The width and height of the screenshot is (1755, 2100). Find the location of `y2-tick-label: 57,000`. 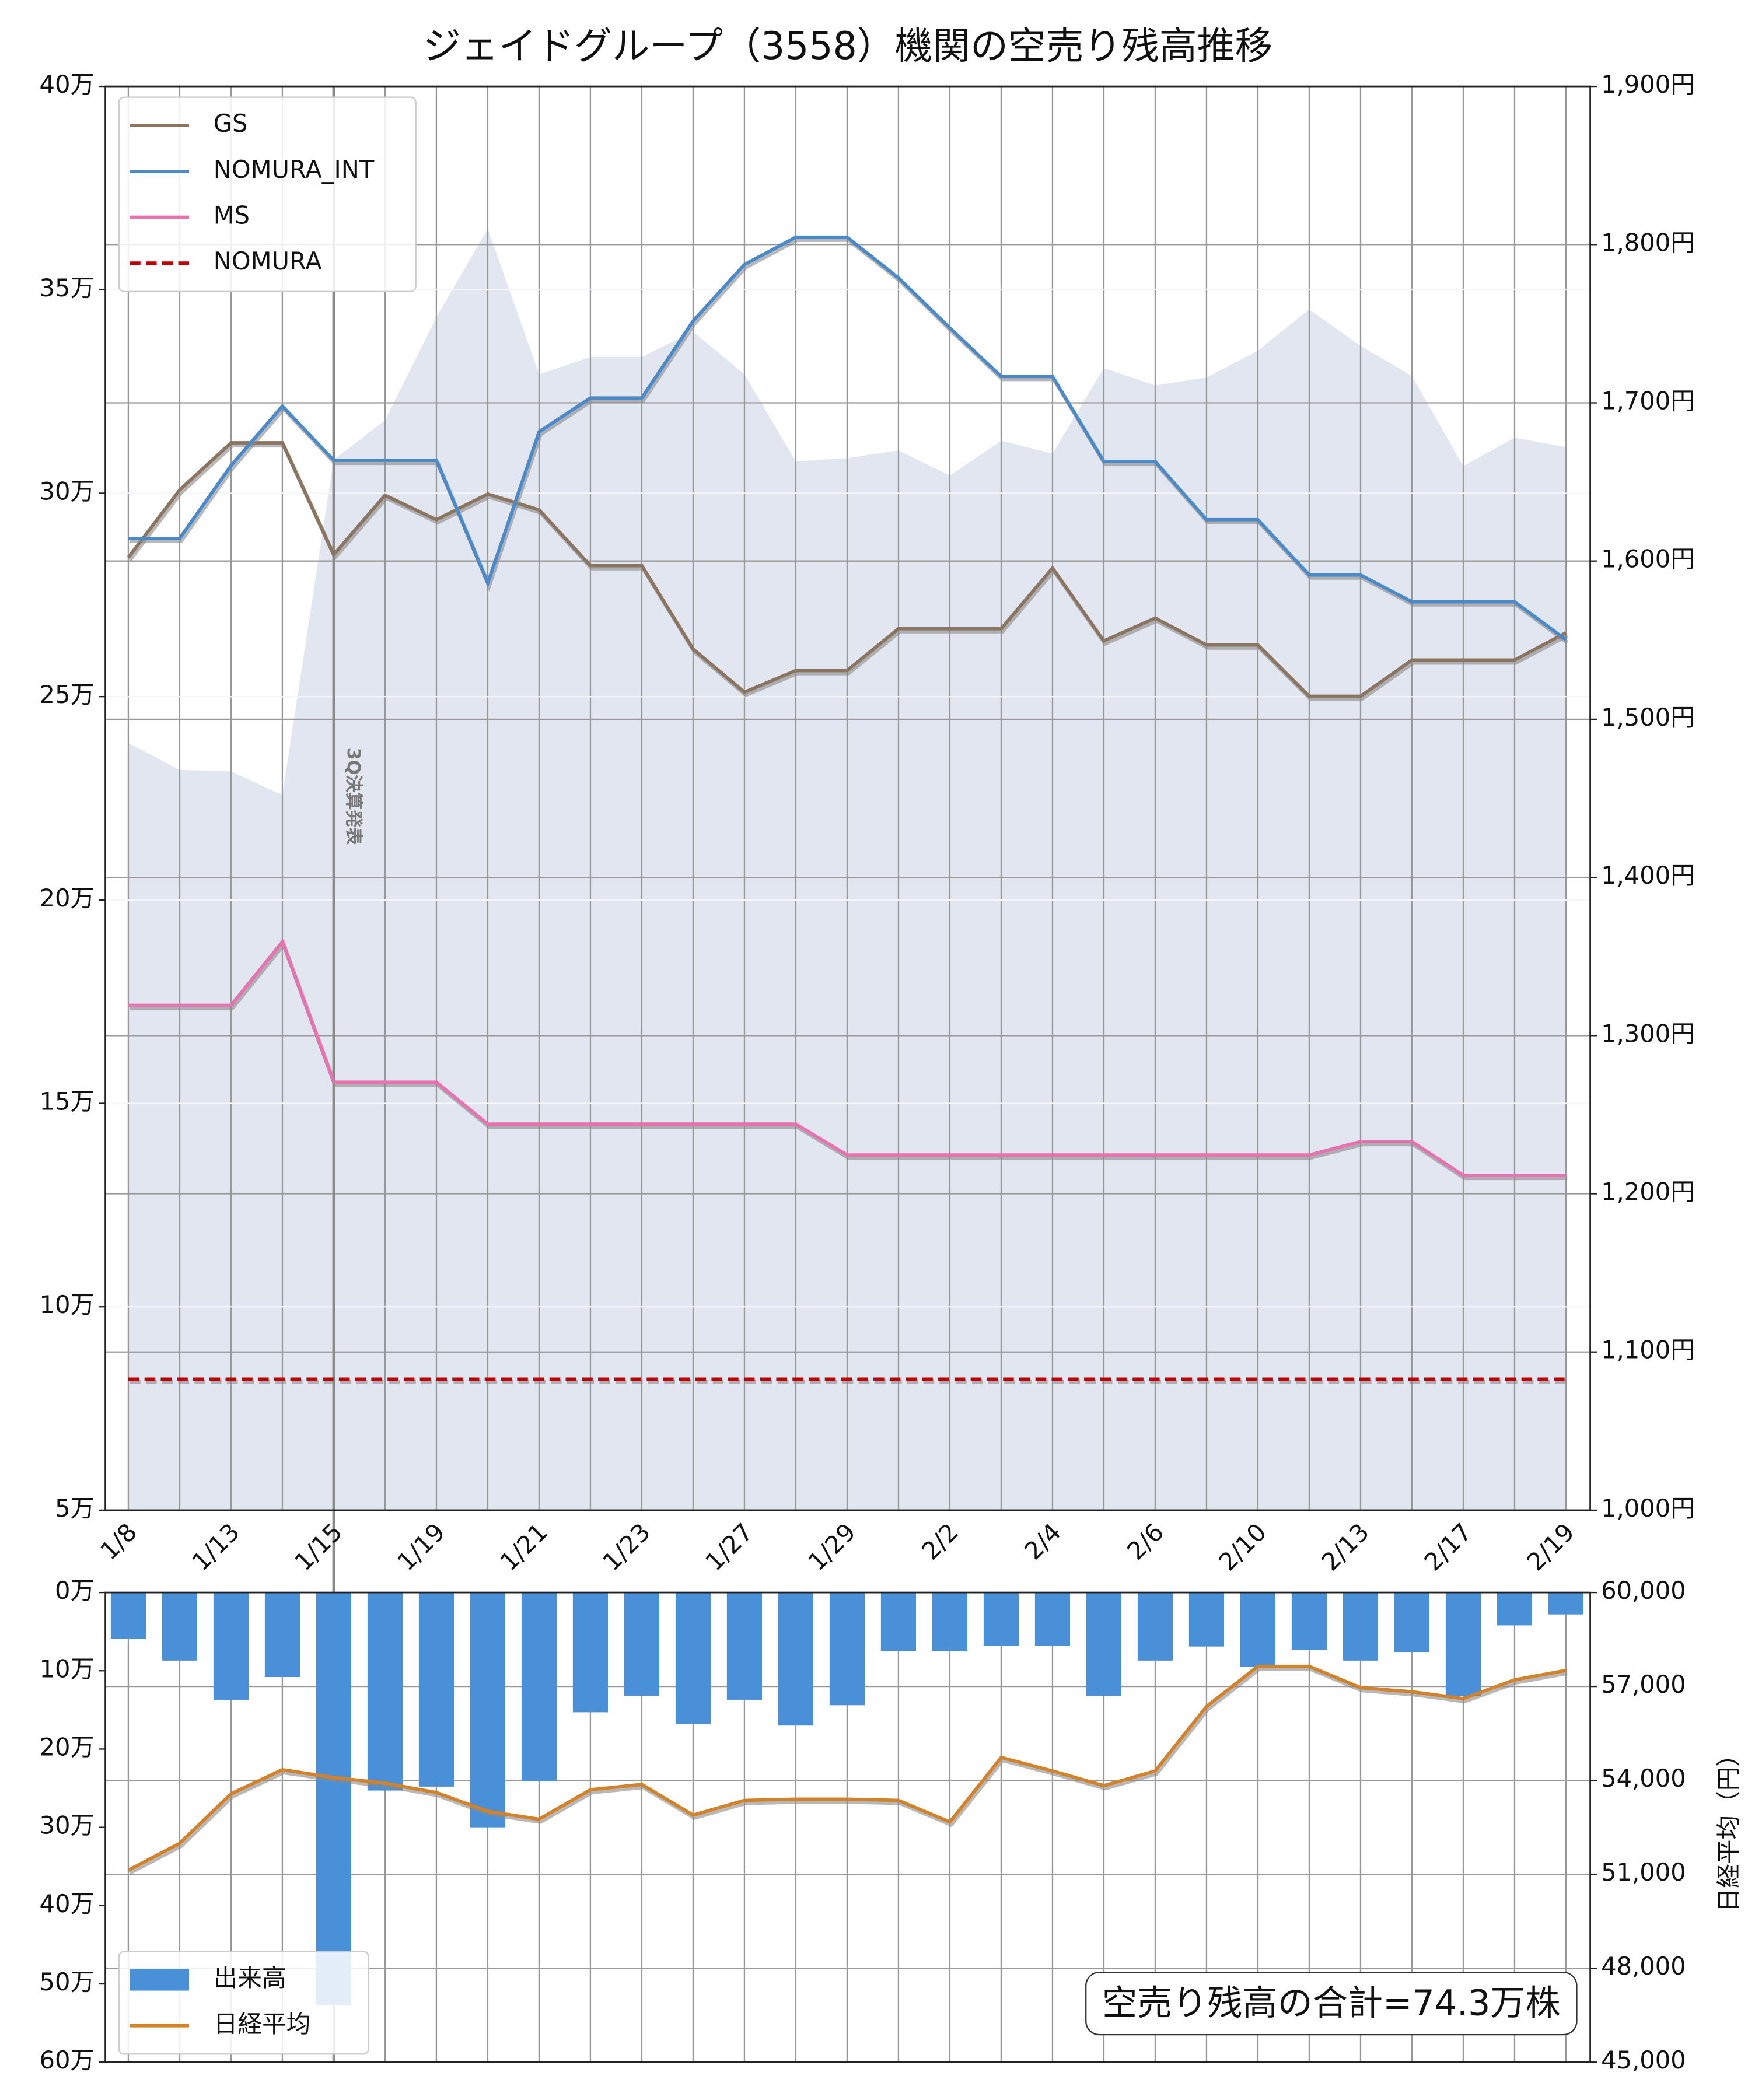

y2-tick-label: 57,000 is located at coordinates (1644, 1685).